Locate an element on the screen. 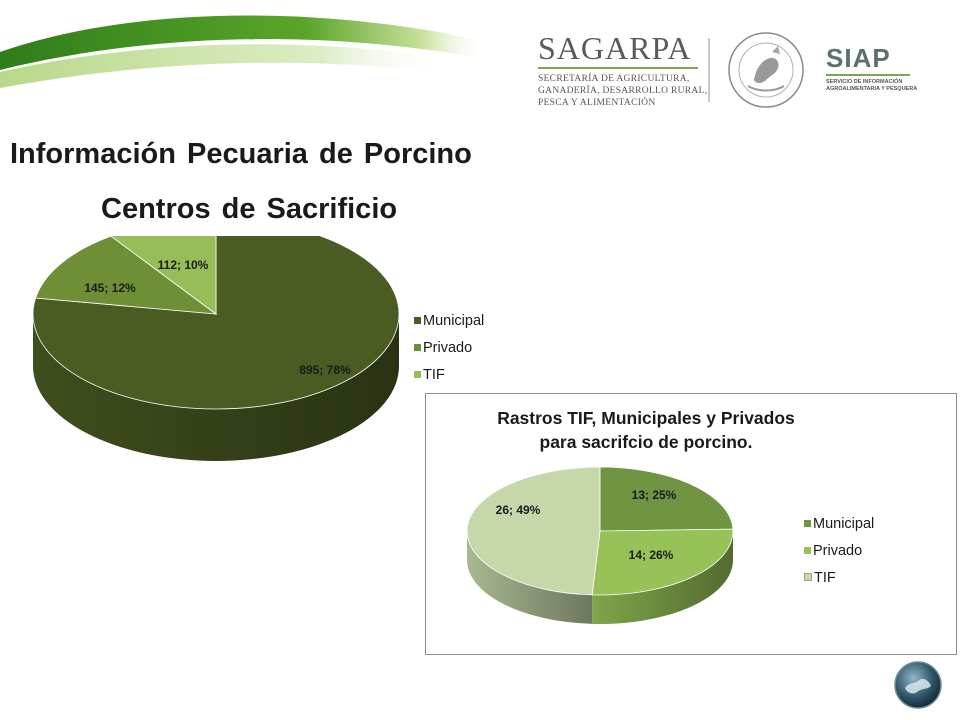 Image resolution: width=960 pixels, height=720 pixels. siap-rule is located at coordinates (868, 75).